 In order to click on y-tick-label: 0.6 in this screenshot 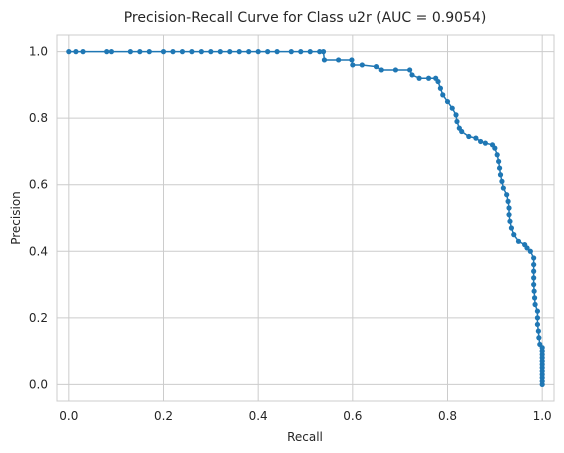, I will do `click(38, 185)`.